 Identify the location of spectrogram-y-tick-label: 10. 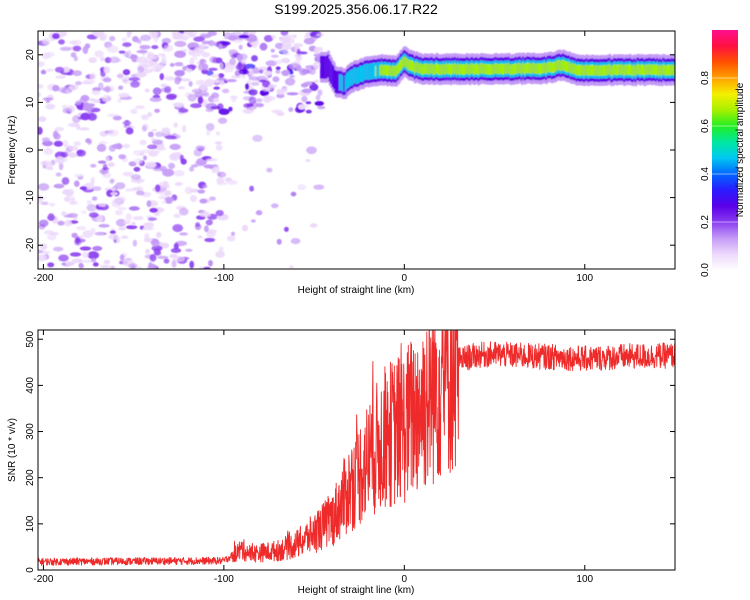
(30, 102).